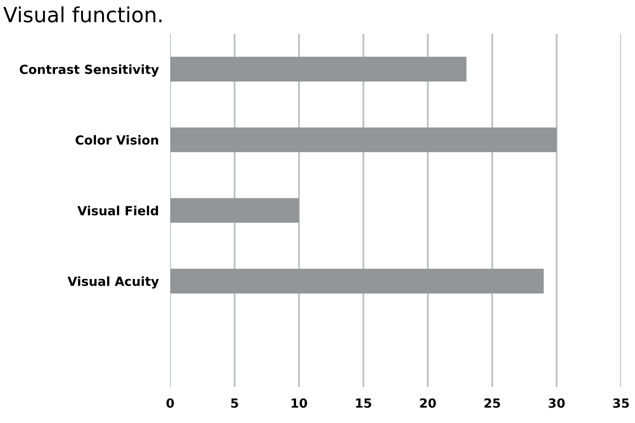 Image resolution: width=635 pixels, height=423 pixels. I want to click on x-tick-label: 30, so click(556, 403).